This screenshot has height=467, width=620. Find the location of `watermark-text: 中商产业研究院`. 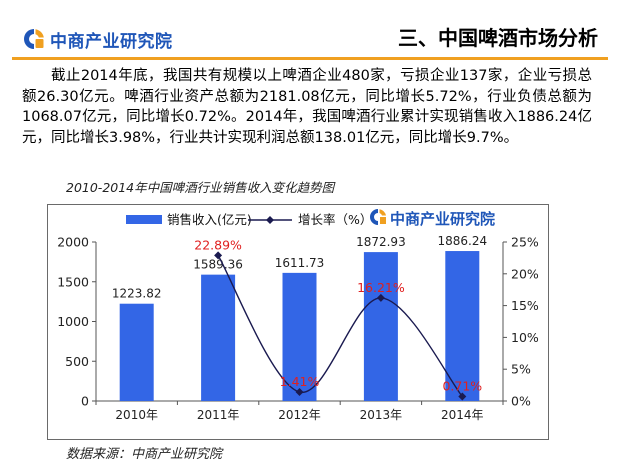

watermark-text: 中商产业研究院 is located at coordinates (442, 219).